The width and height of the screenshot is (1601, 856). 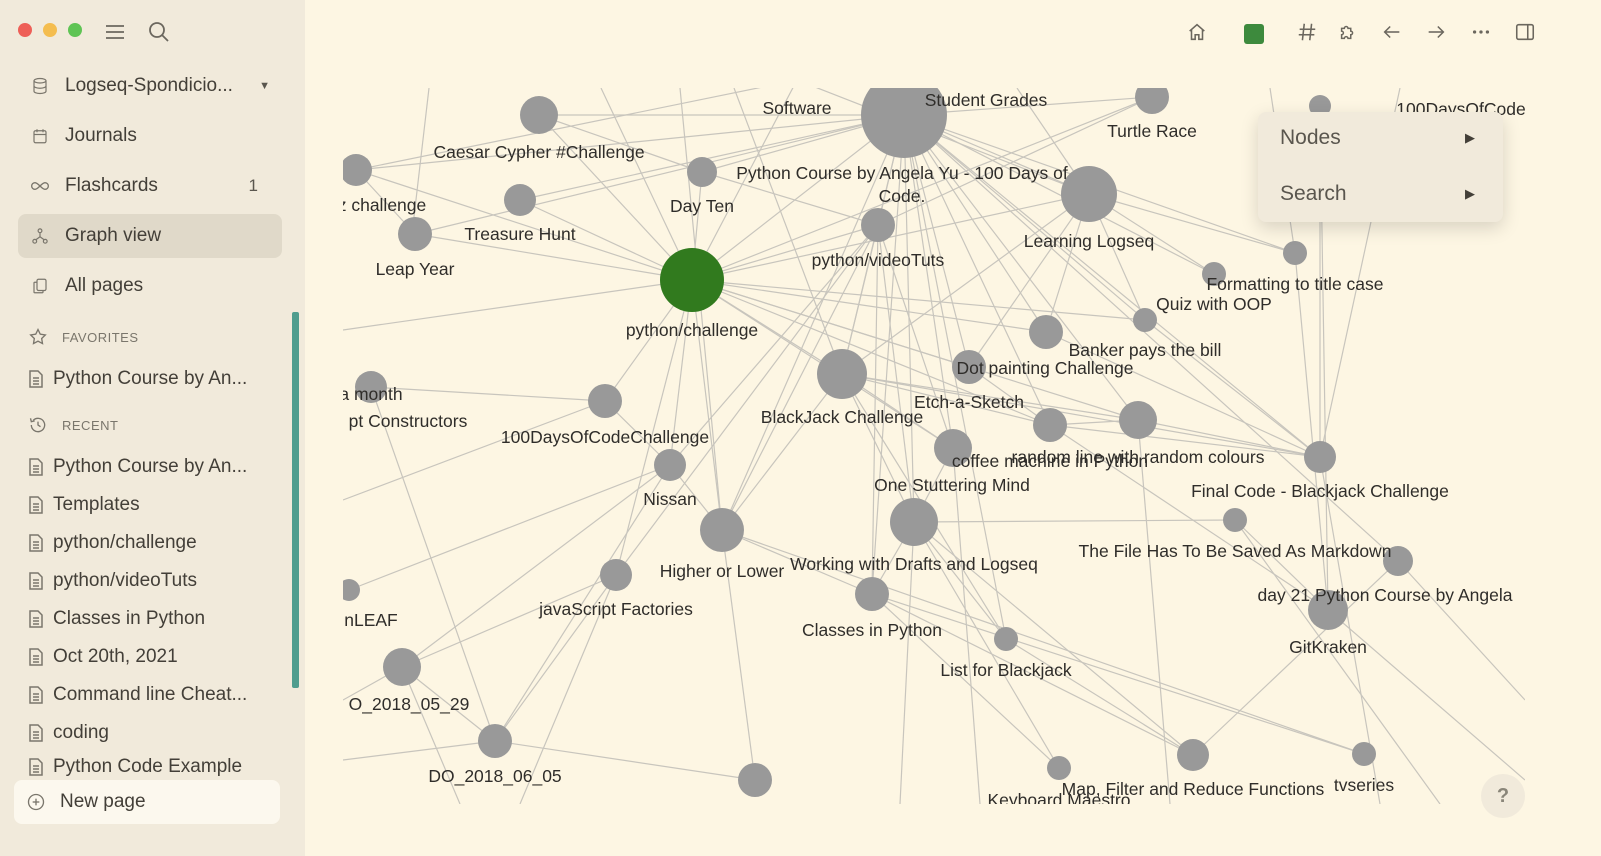 I want to click on recent-item: python/videoTuts, so click(x=153, y=581).